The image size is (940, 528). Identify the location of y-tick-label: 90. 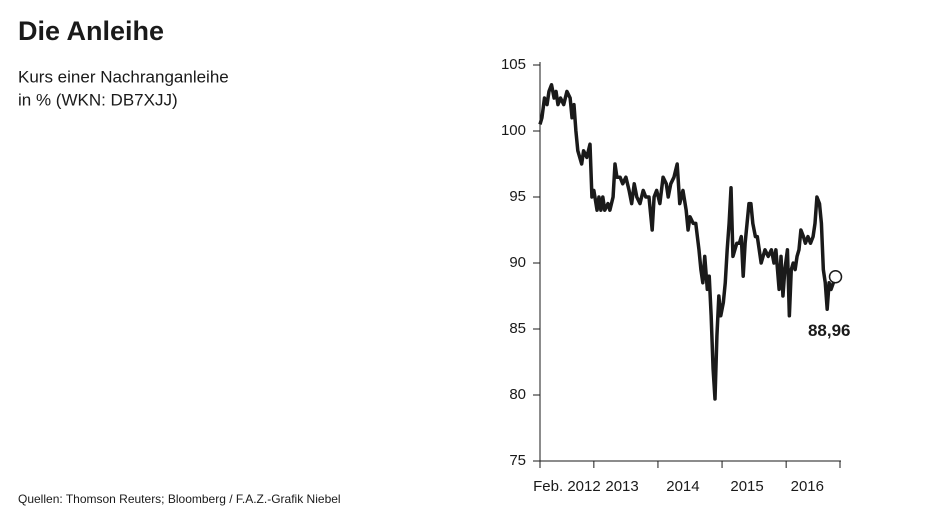
(517, 262).